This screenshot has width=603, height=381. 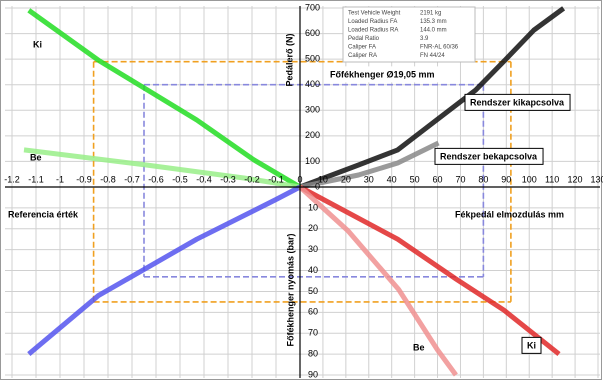 I want to click on y-tick-label: 80, so click(x=313, y=353).